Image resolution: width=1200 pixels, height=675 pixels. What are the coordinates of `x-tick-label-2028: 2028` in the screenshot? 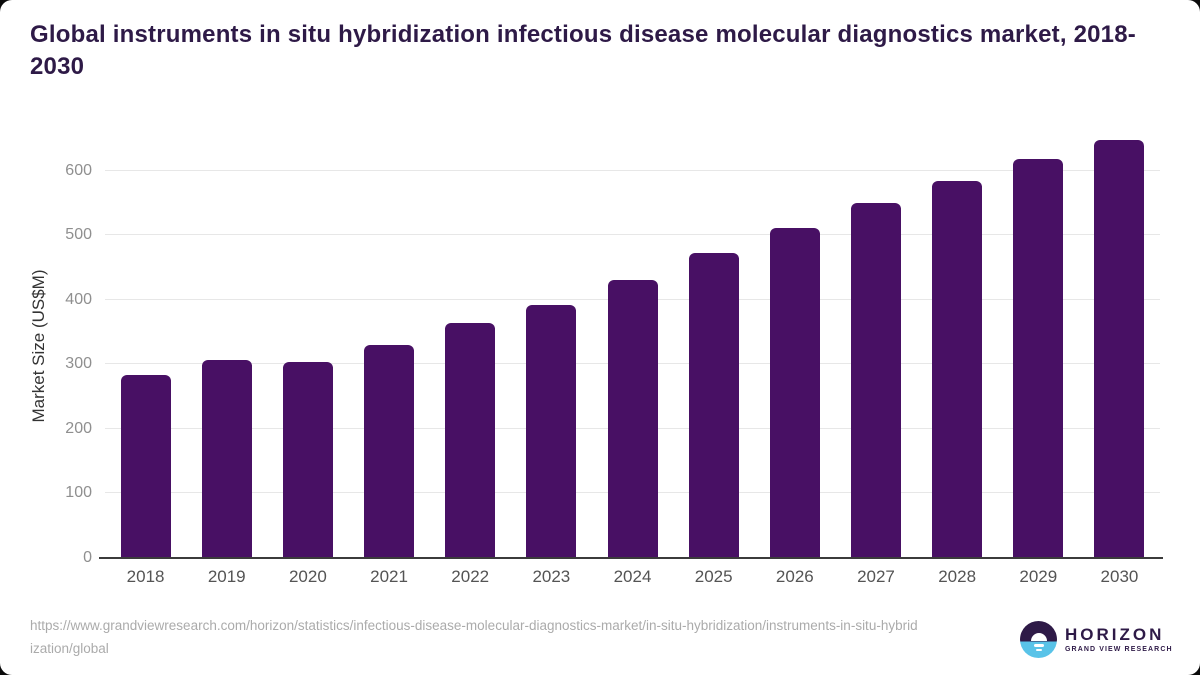 It's located at (957, 576).